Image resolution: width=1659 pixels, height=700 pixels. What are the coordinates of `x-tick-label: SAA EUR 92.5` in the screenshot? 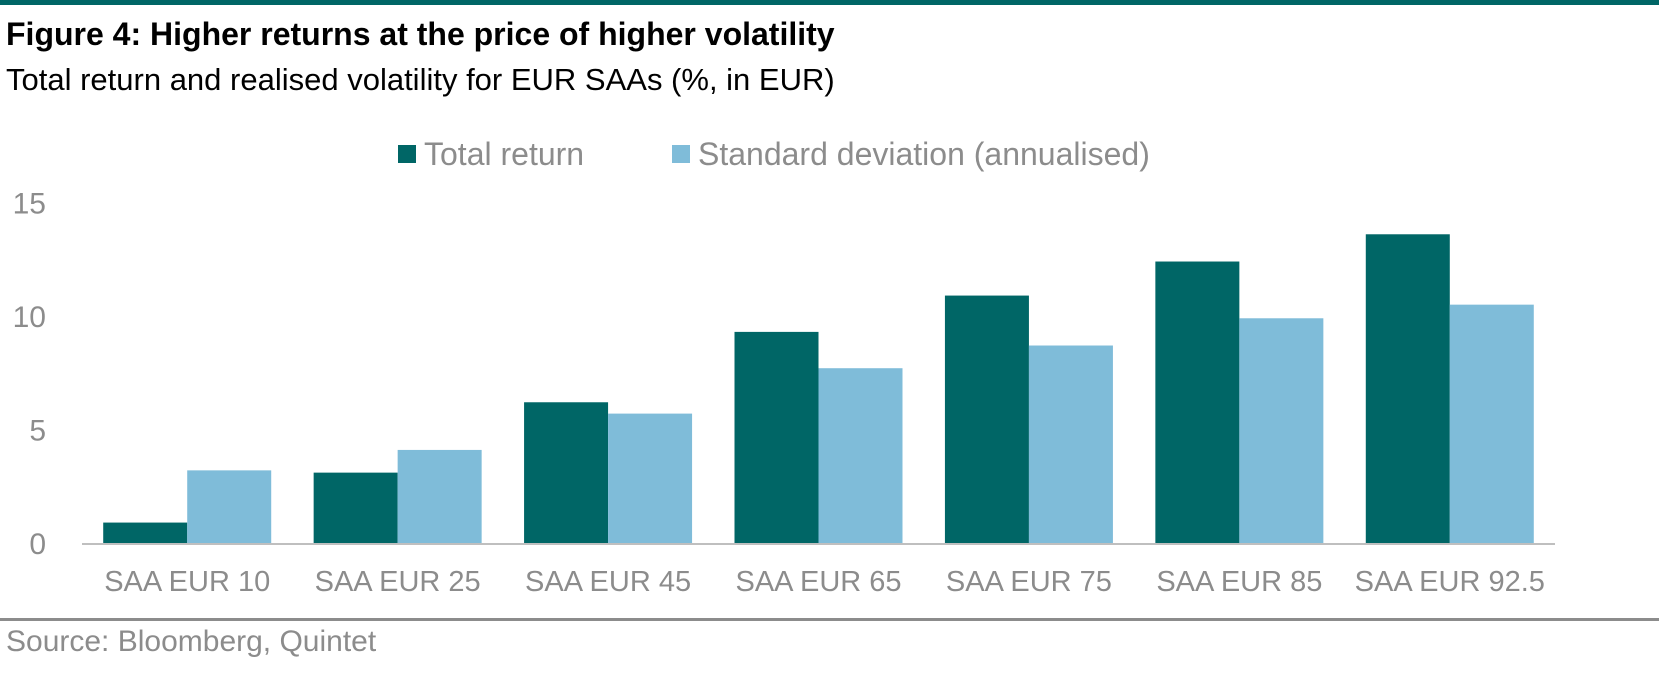 It's located at (1450, 582).